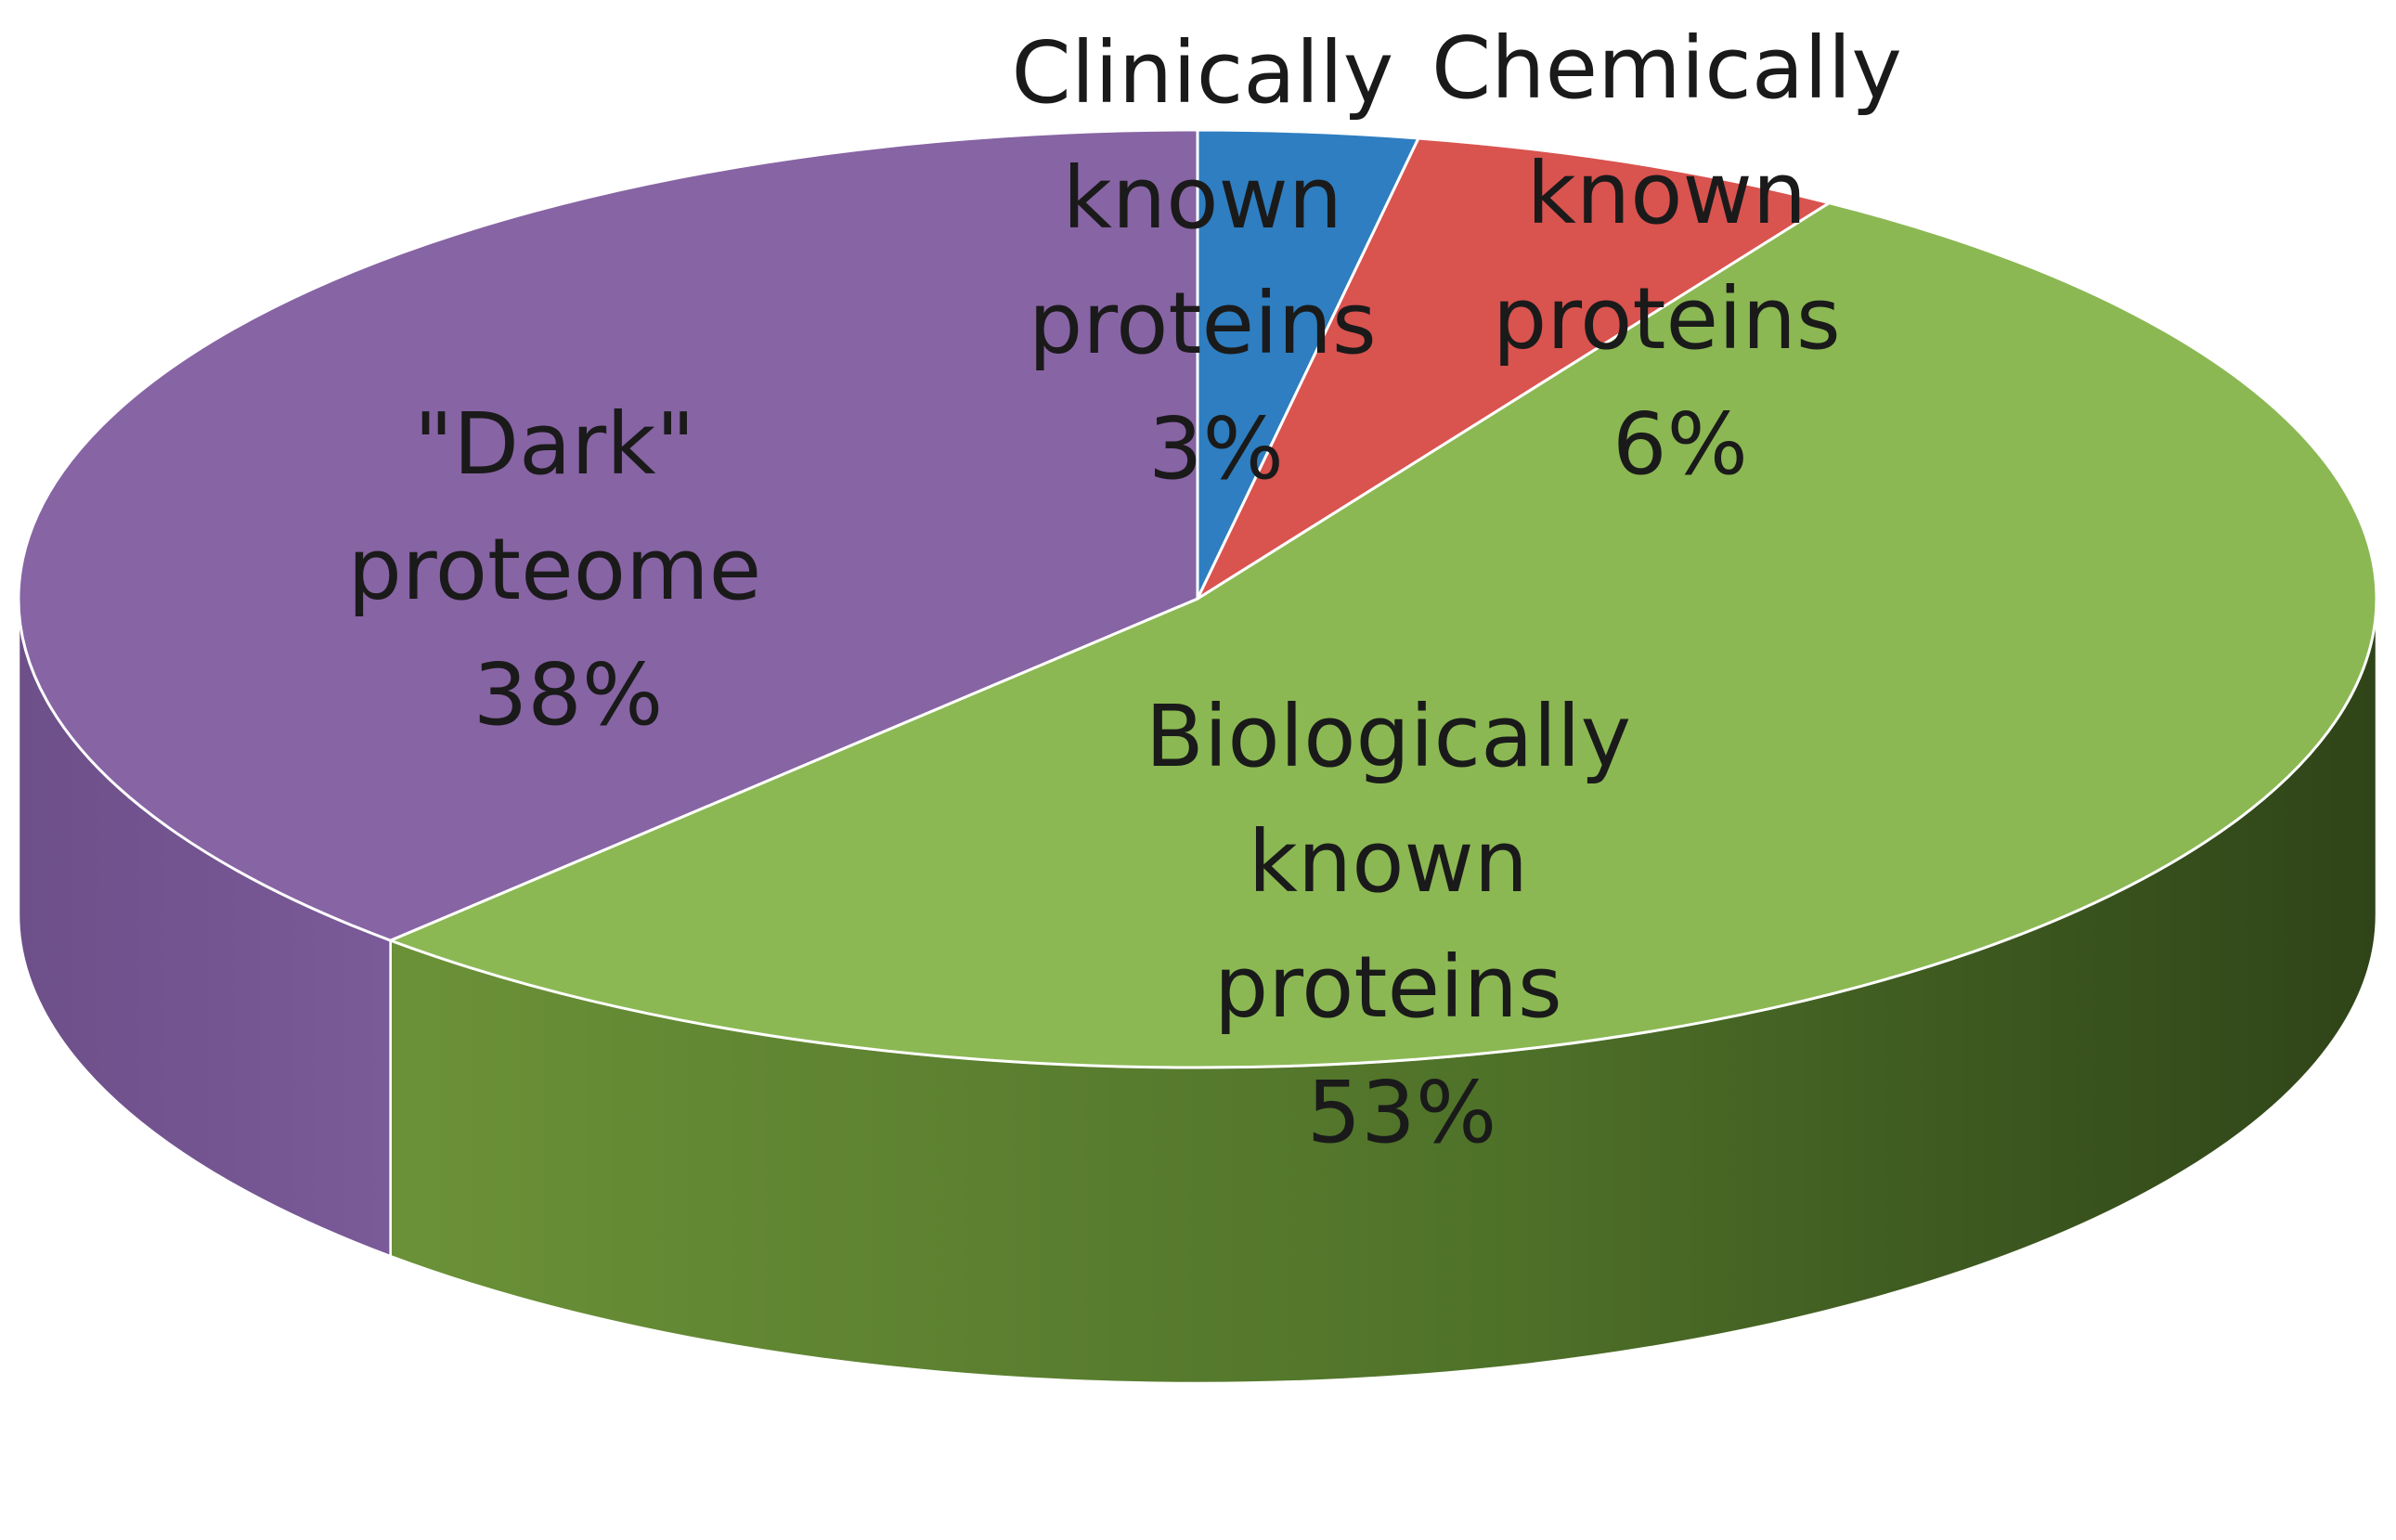 This screenshot has height=1540, width=2396. What do you see at coordinates (569, 570) in the screenshot?
I see `label-dark-proteome: "Dark" proteome 38%` at bounding box center [569, 570].